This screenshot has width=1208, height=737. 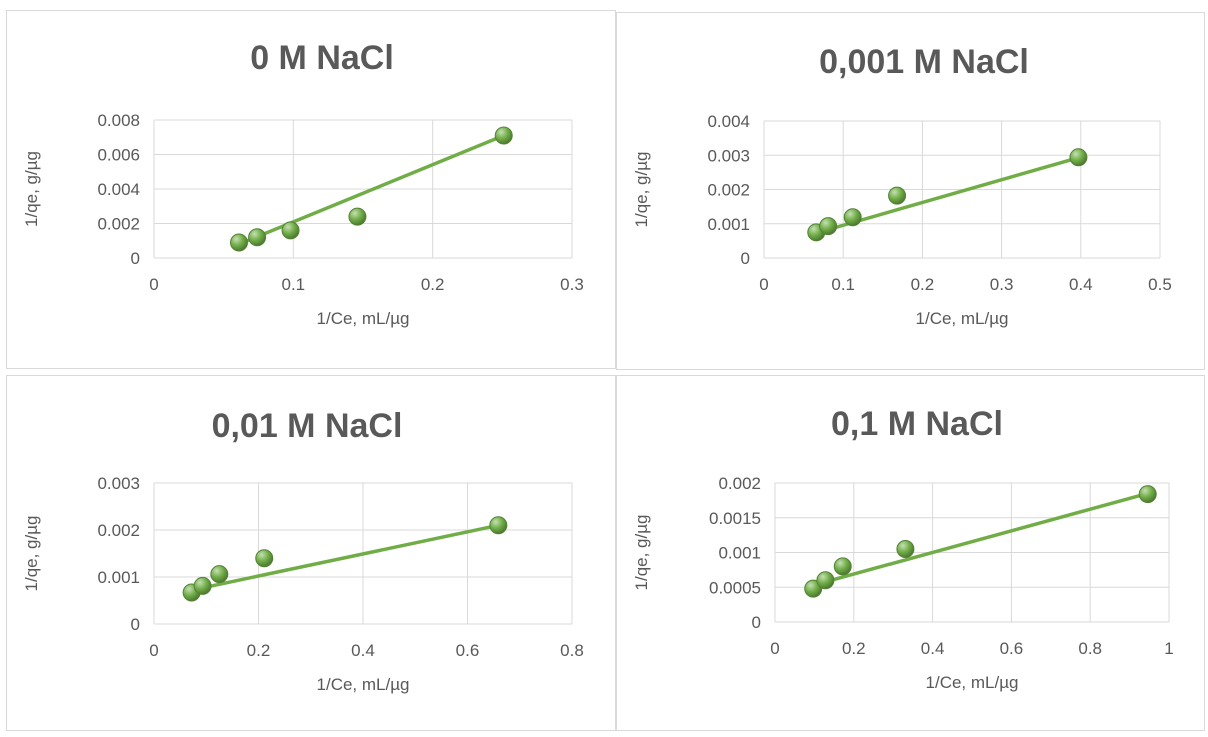 I want to click on y-tick-label: 0.006, so click(x=118, y=155).